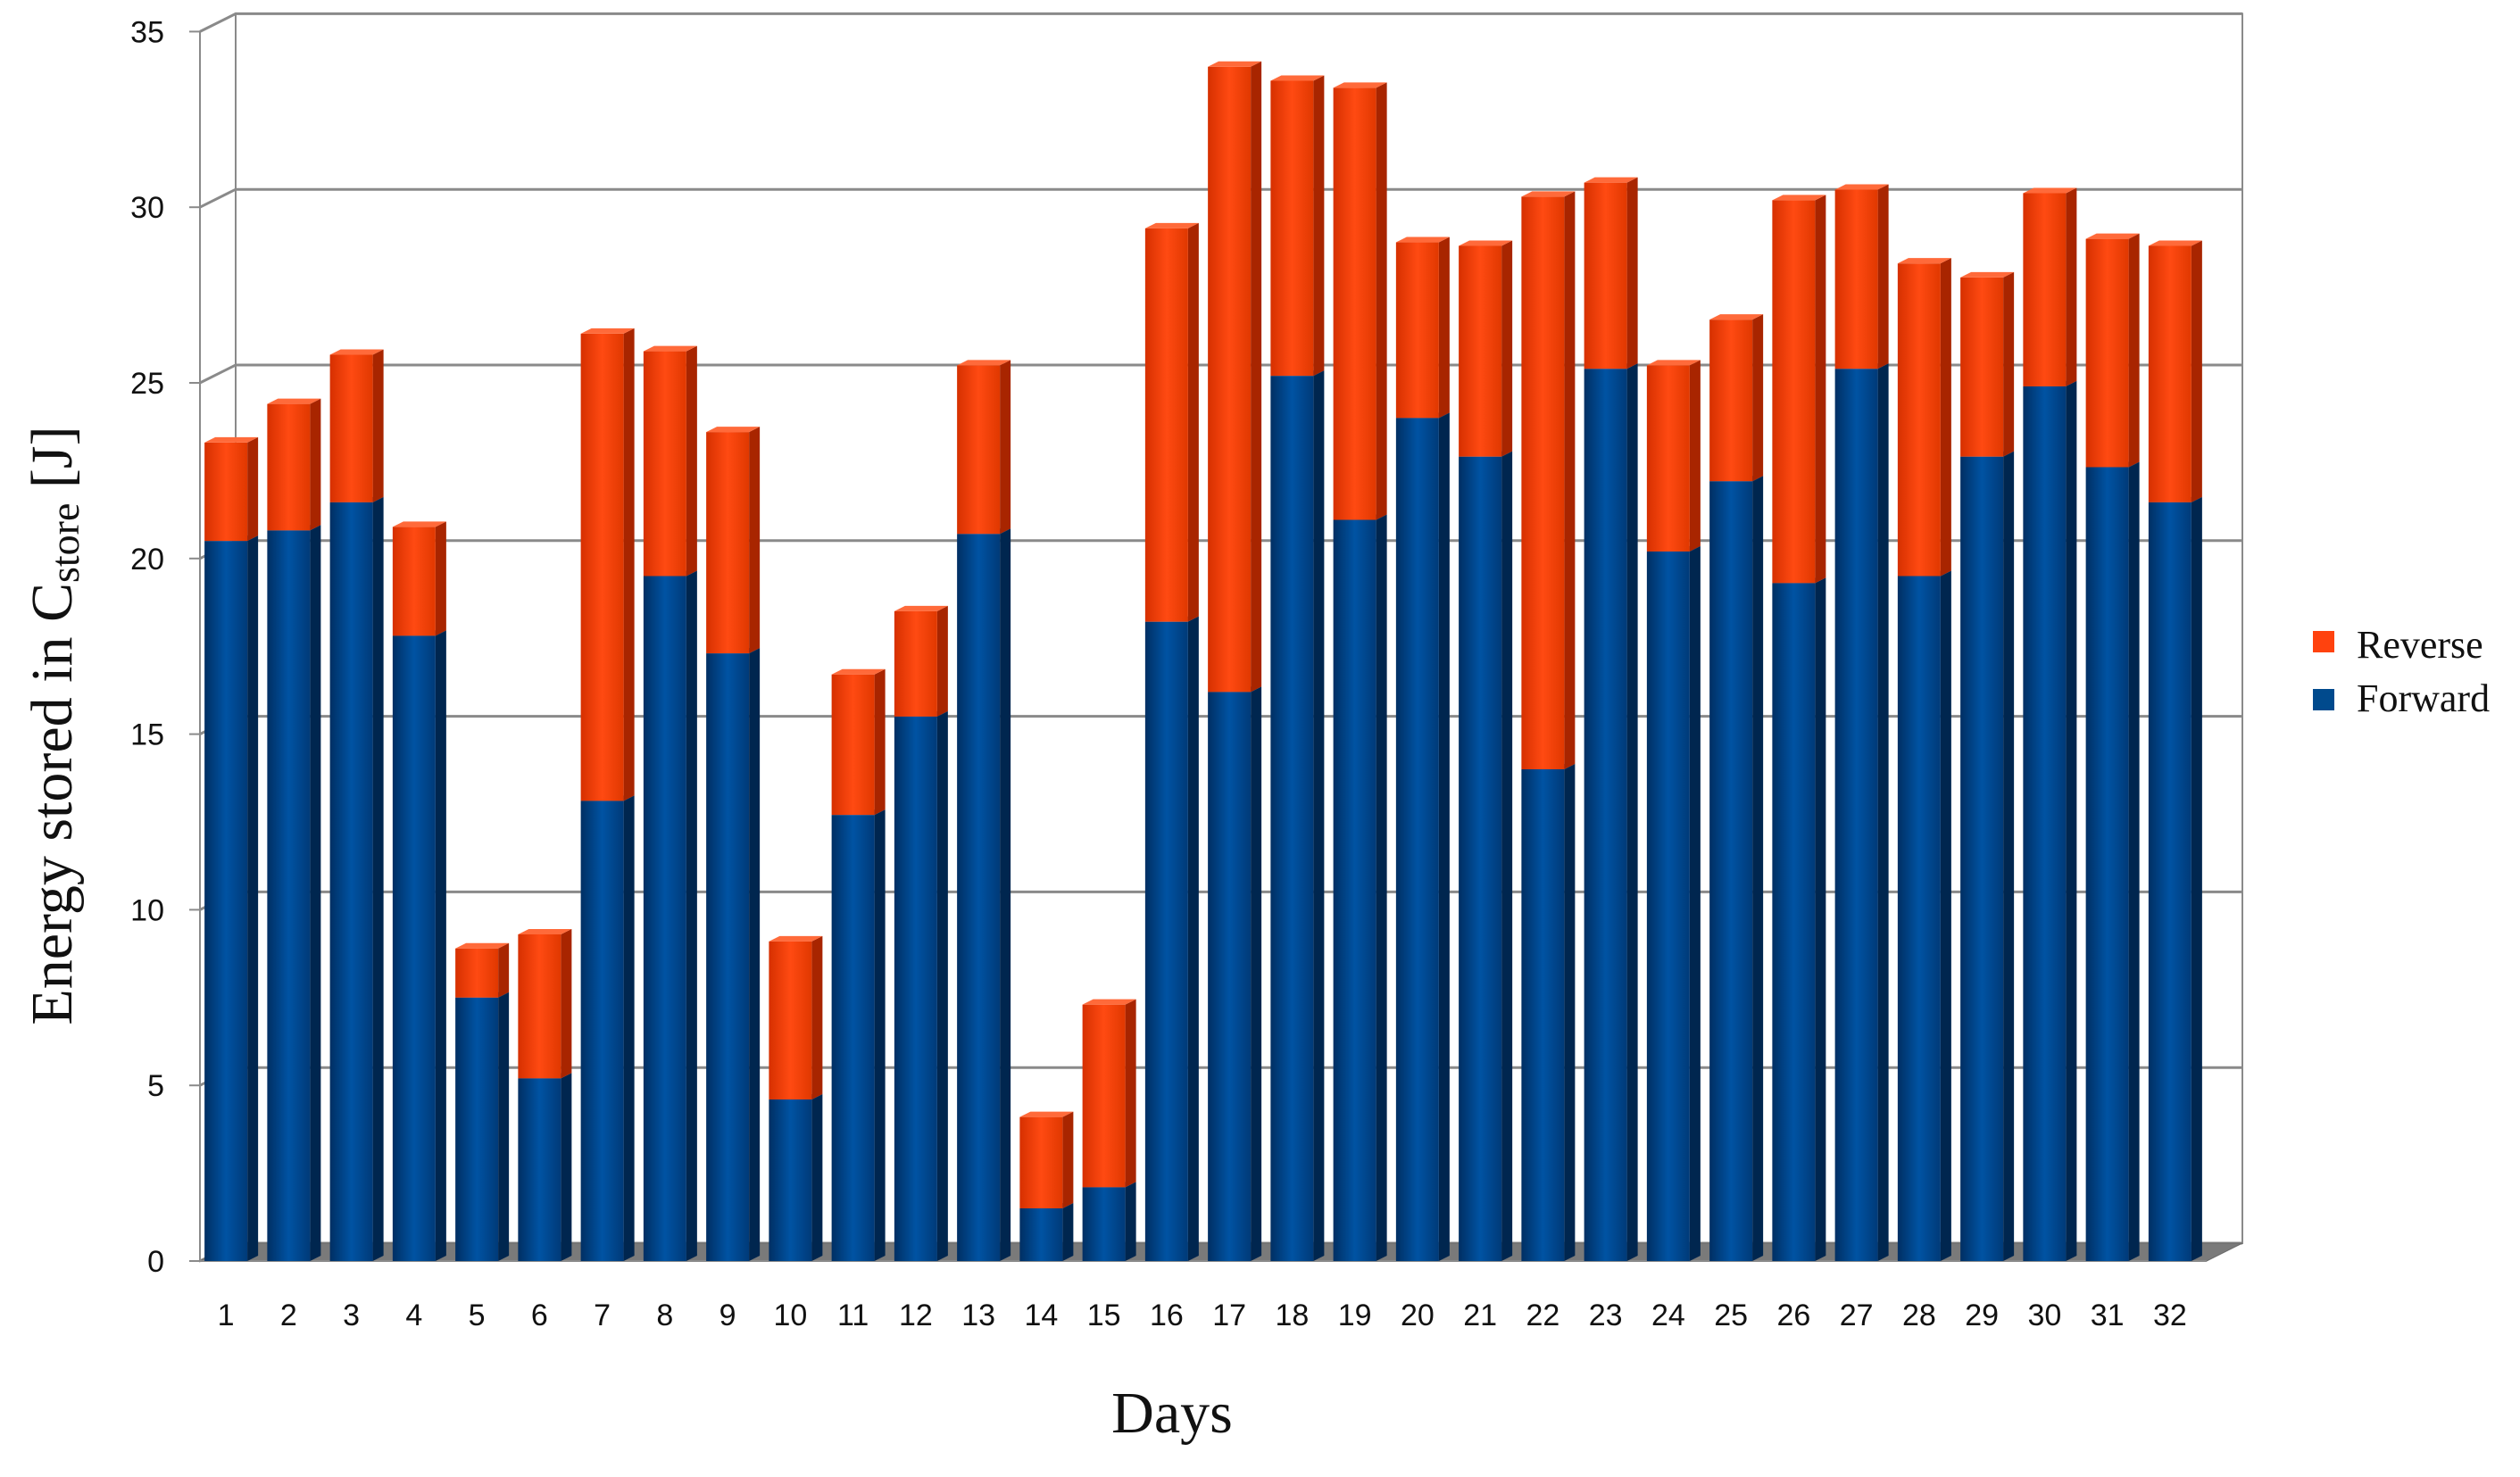 Image resolution: width=2520 pixels, height=1477 pixels. What do you see at coordinates (2323, 642) in the screenshot?
I see `legend-swatch-reverse` at bounding box center [2323, 642].